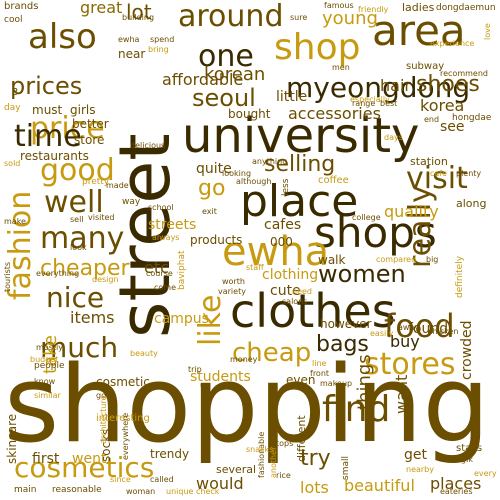  What do you see at coordinates (401, 394) in the screenshot?
I see `word-want: want` at bounding box center [401, 394].